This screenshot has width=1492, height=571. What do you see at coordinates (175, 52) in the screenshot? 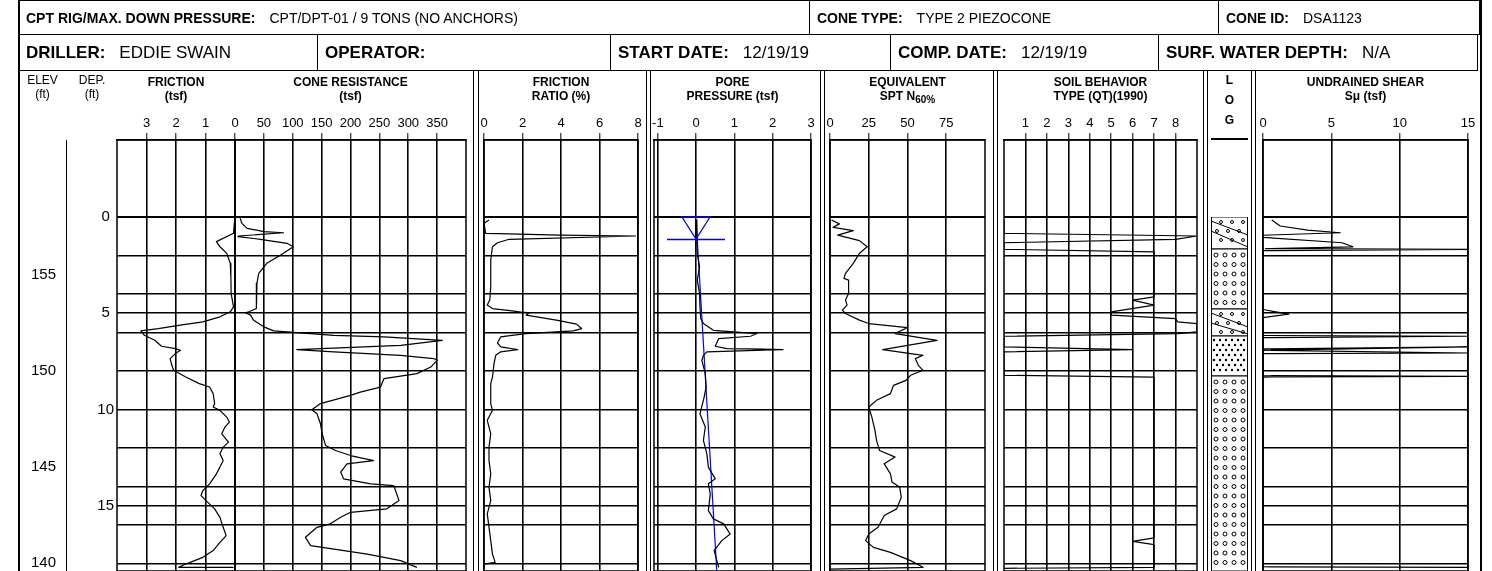
I see `text: EDDIE SWAIN` at bounding box center [175, 52].